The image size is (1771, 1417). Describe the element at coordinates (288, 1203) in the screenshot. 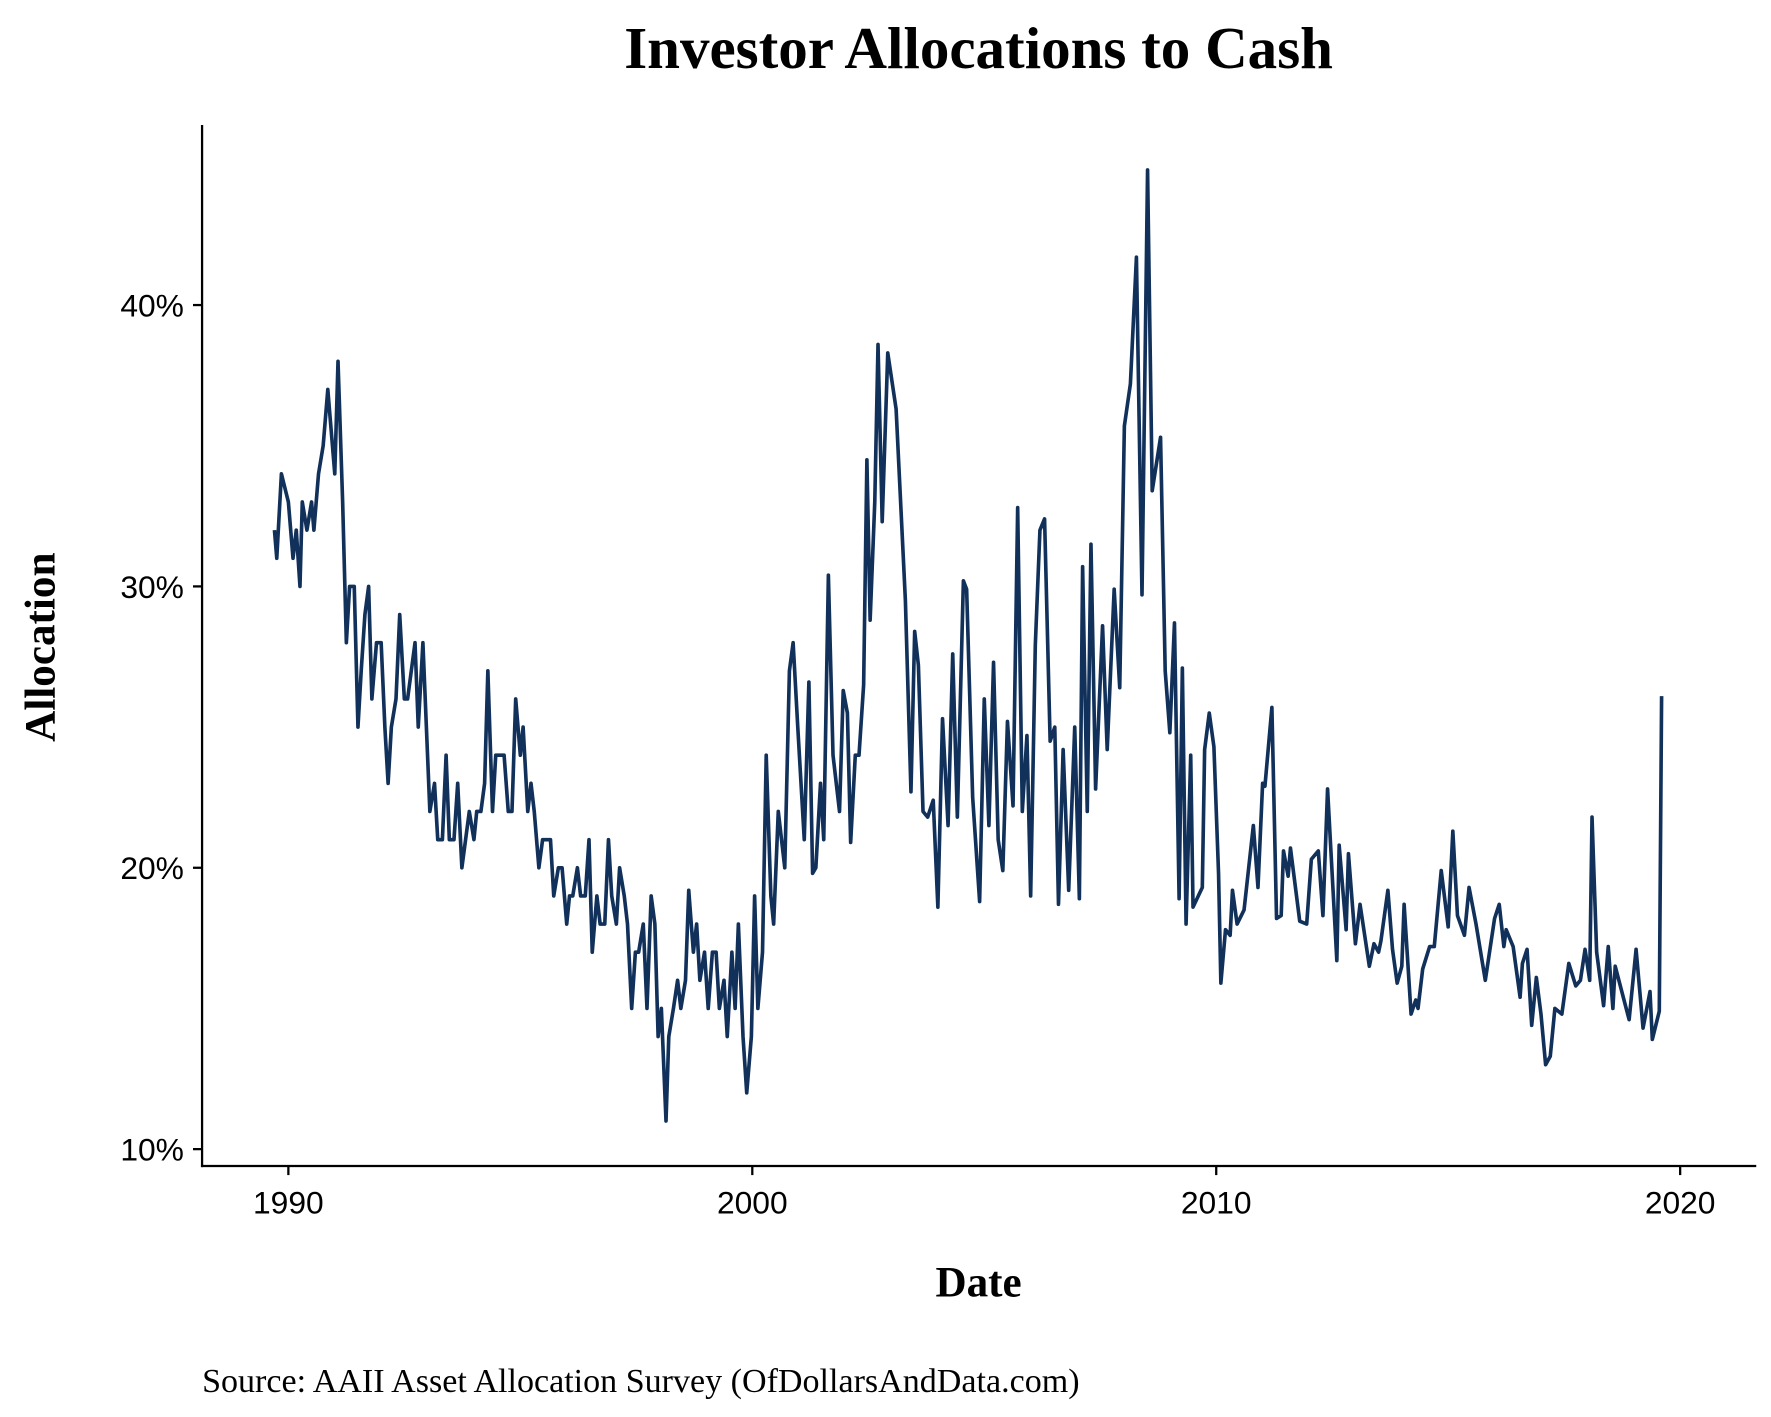

I see `x-tick-label: 1990` at that location.